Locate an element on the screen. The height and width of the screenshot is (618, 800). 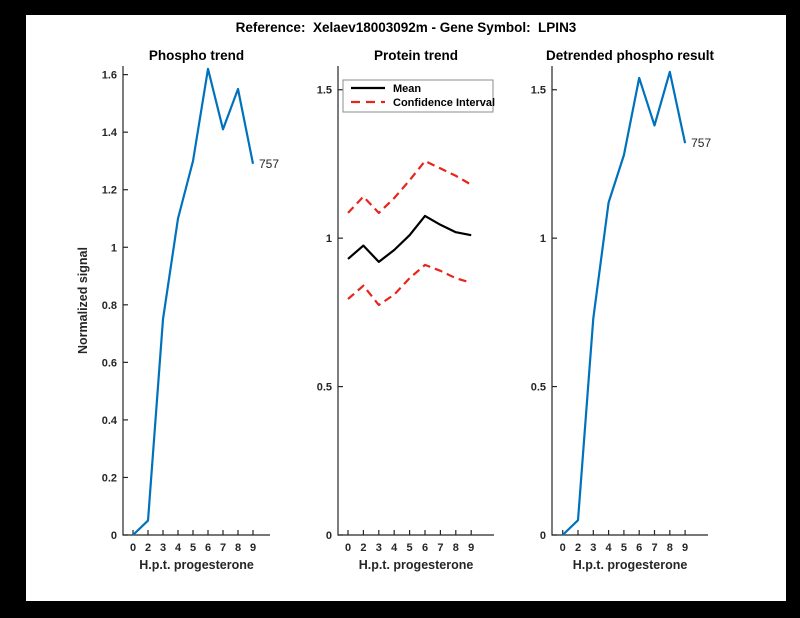
y-tick-label: 0.6 is located at coordinates (109, 363).